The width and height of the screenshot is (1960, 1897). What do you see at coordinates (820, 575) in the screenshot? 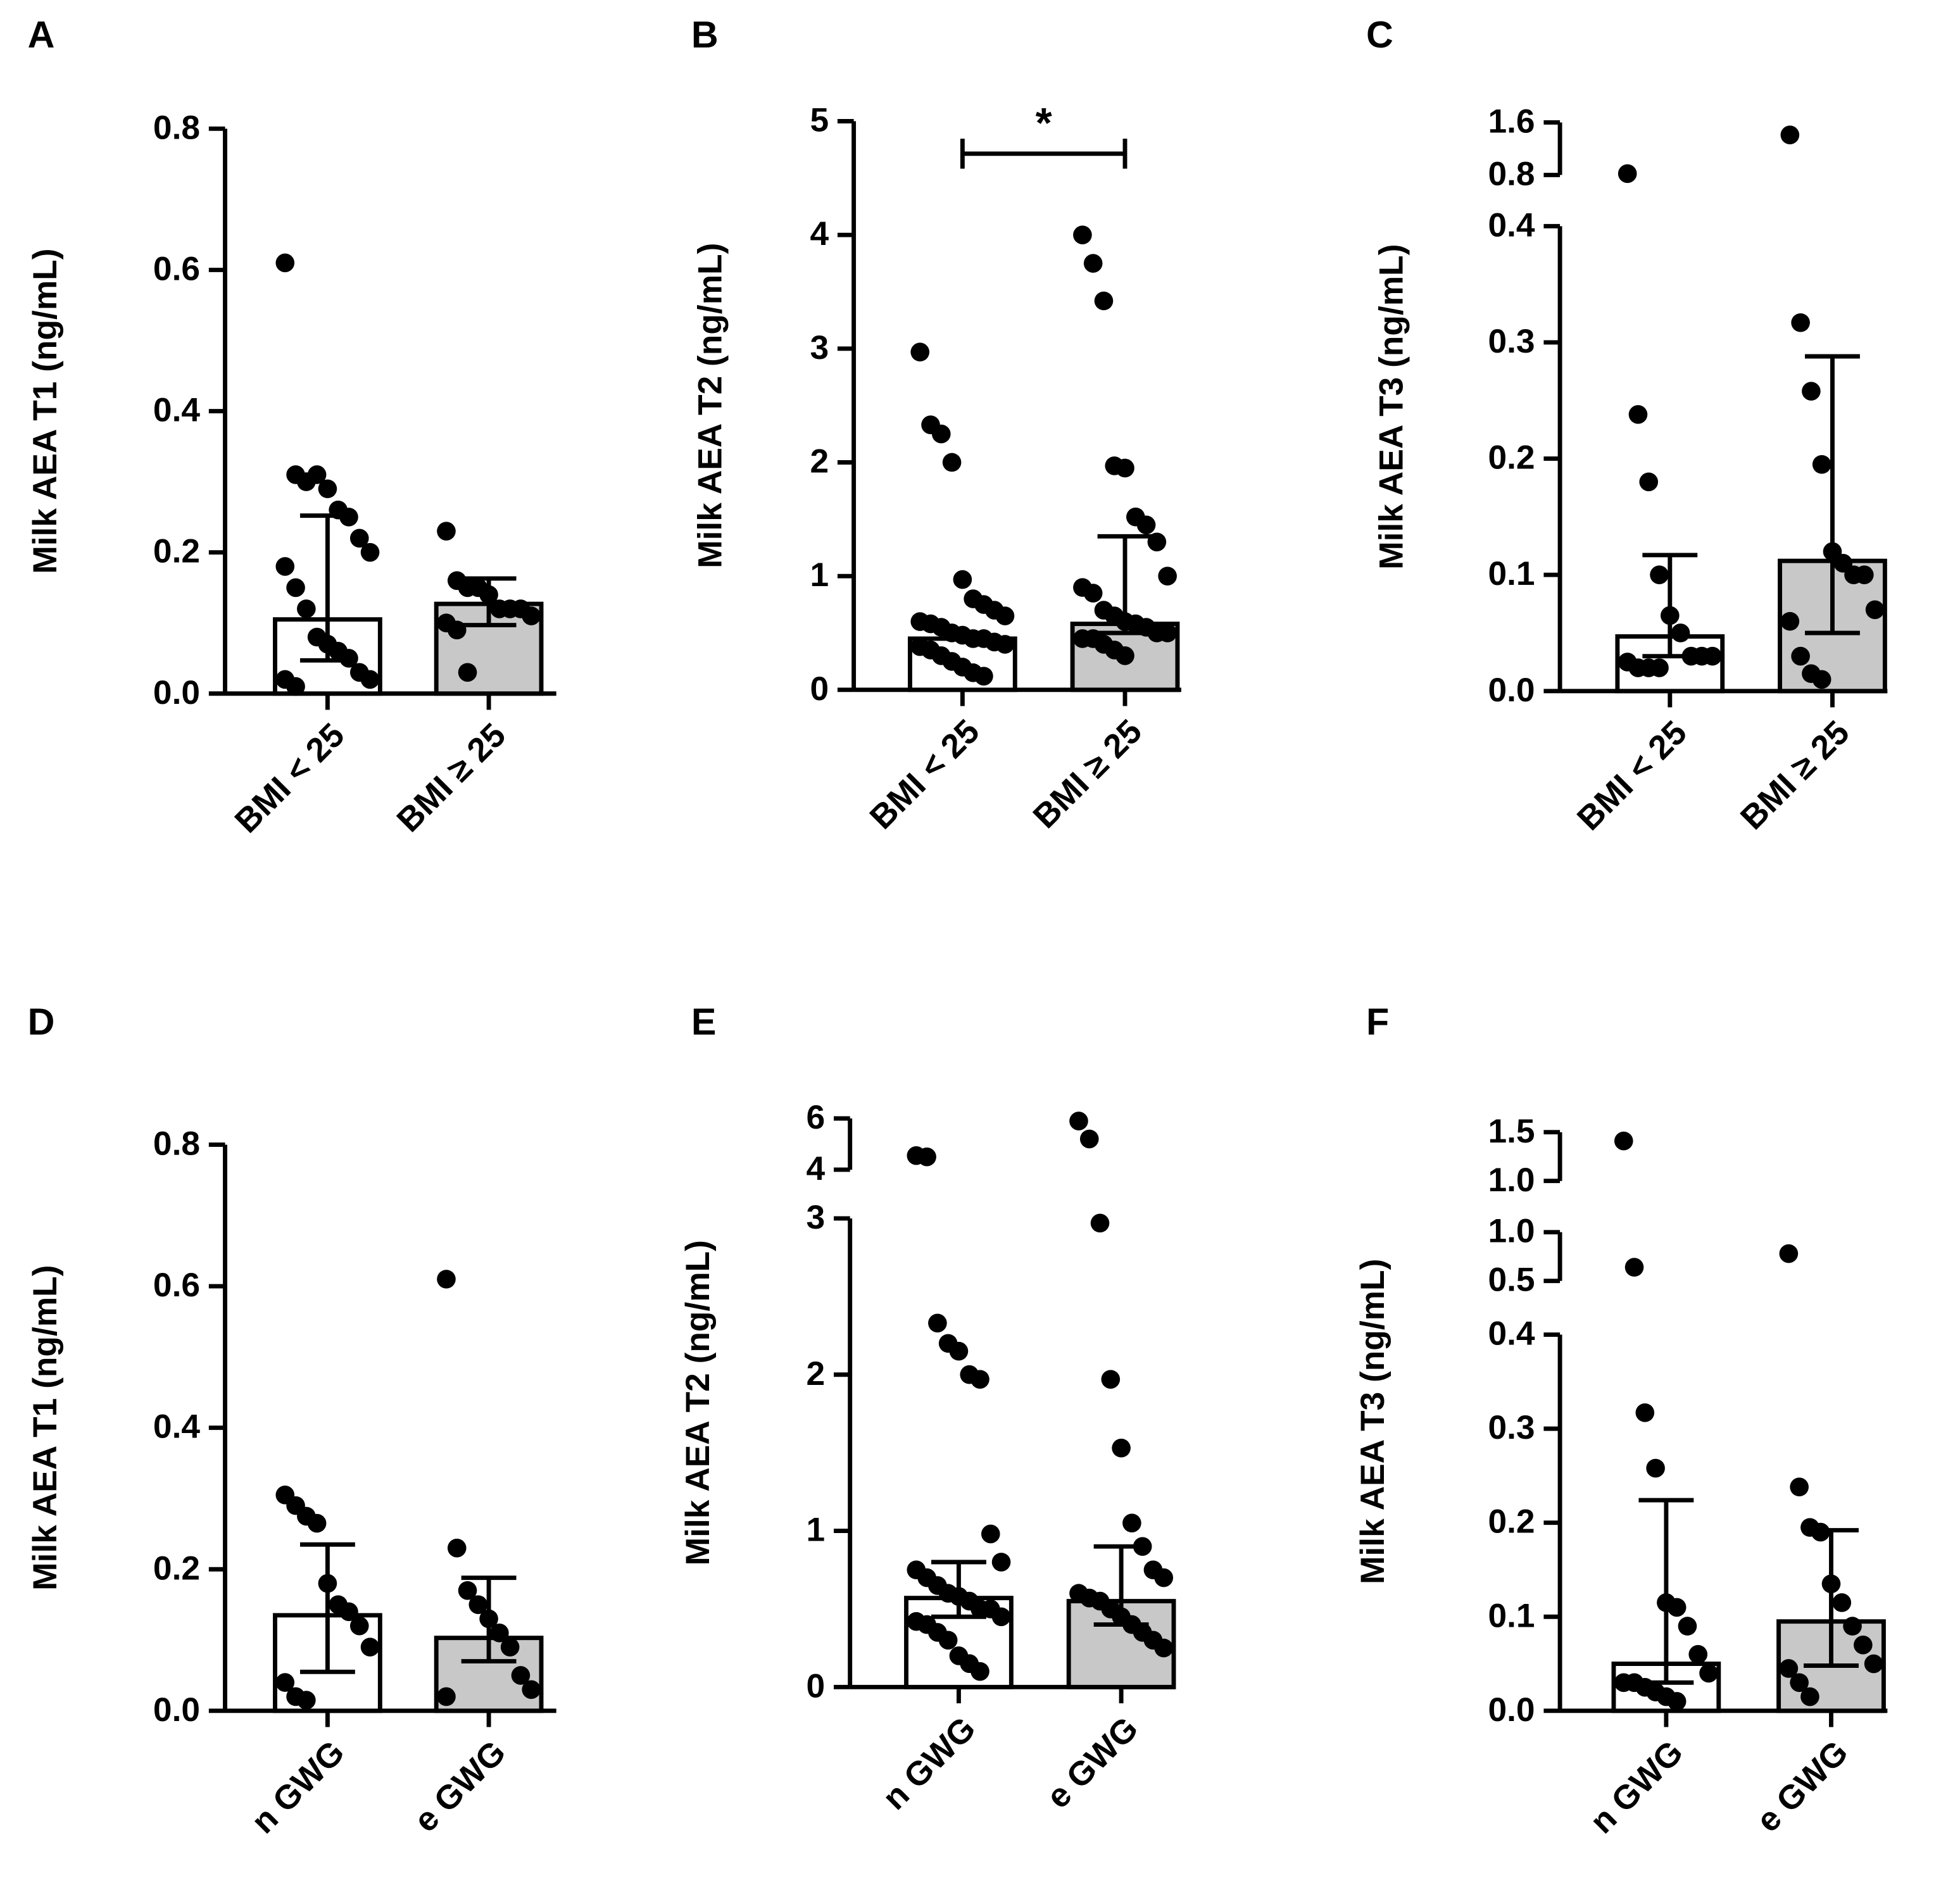
I see `y-tick-label: 1` at bounding box center [820, 575].